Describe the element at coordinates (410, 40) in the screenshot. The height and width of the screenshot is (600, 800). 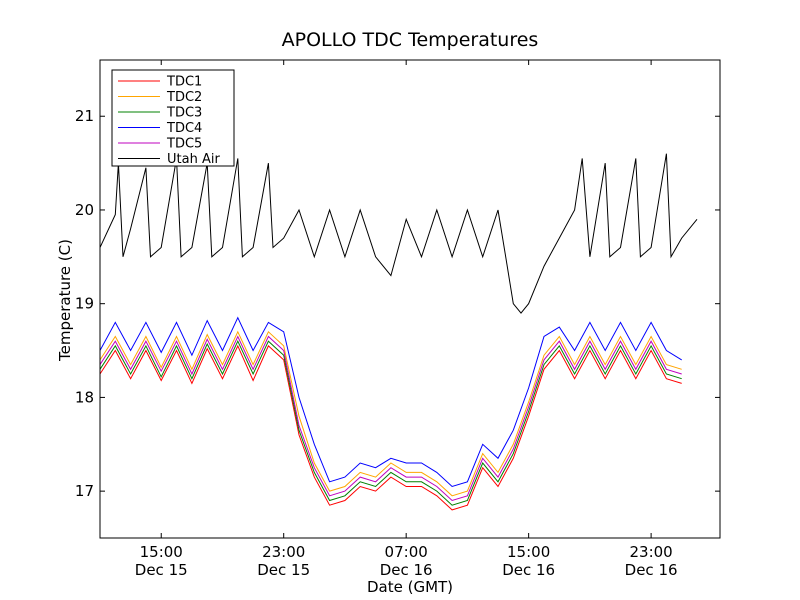
I see `chart-title: APOLLO TDC Temperatures` at that location.